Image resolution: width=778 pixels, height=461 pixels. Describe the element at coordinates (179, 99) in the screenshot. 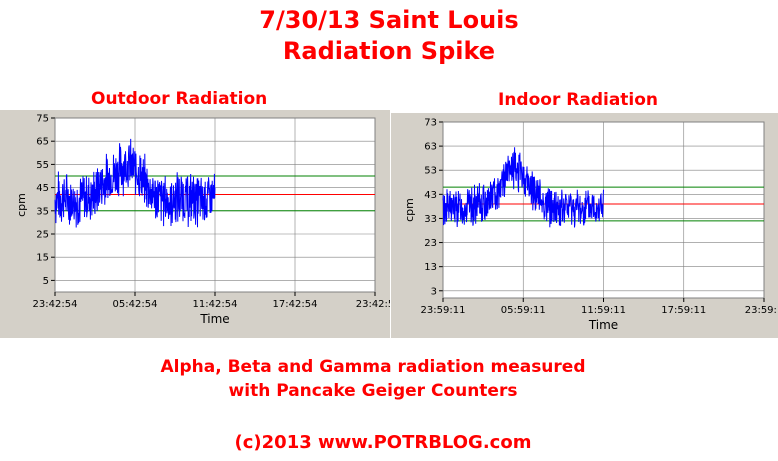

I see `outdoor-chart-title: Outdoor Radiation` at that location.